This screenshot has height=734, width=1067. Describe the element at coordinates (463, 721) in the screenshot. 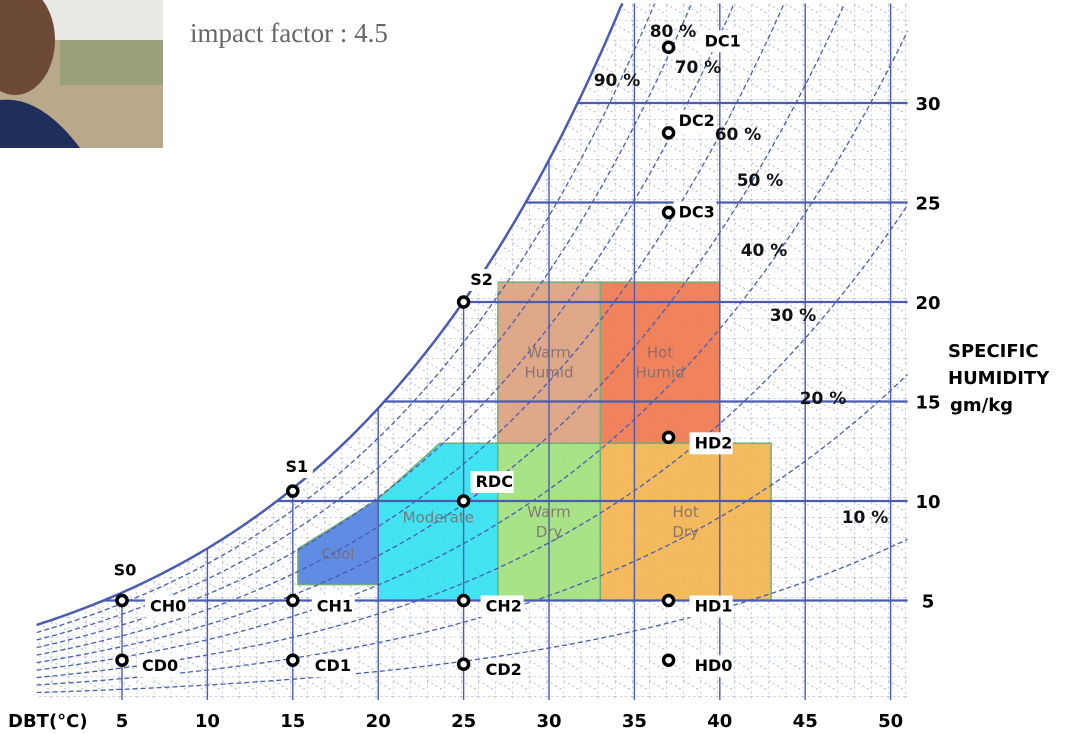

I see `x-tick-label: 25` at that location.